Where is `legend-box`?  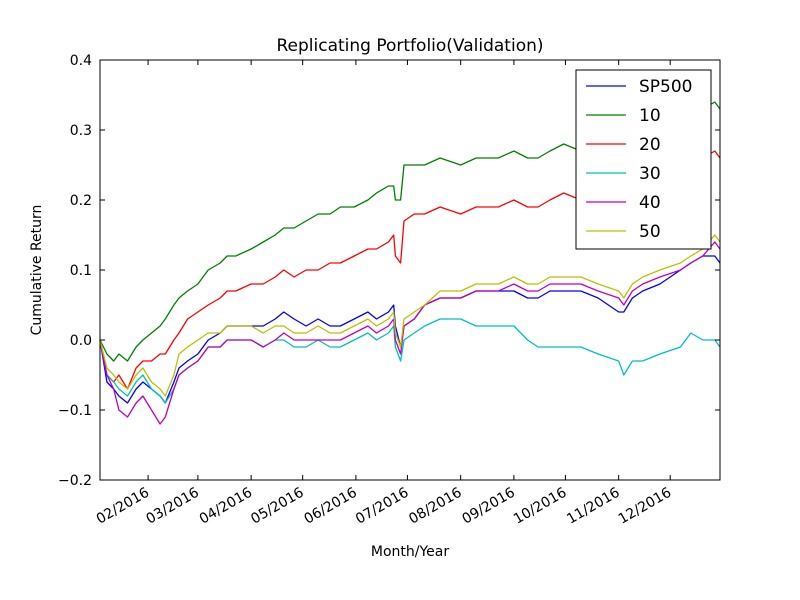 legend-box is located at coordinates (643, 159).